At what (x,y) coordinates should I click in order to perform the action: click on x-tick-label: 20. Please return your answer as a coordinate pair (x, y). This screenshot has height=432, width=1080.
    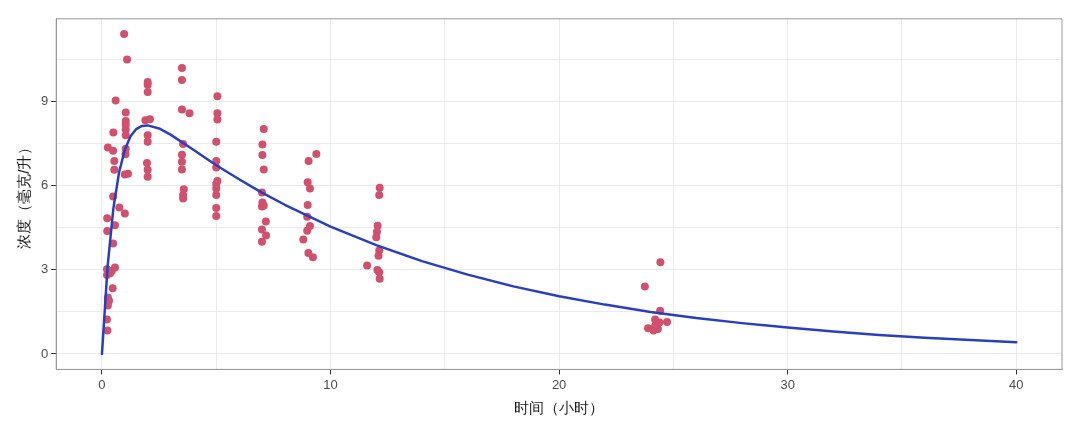
    Looking at the image, I should click on (559, 384).